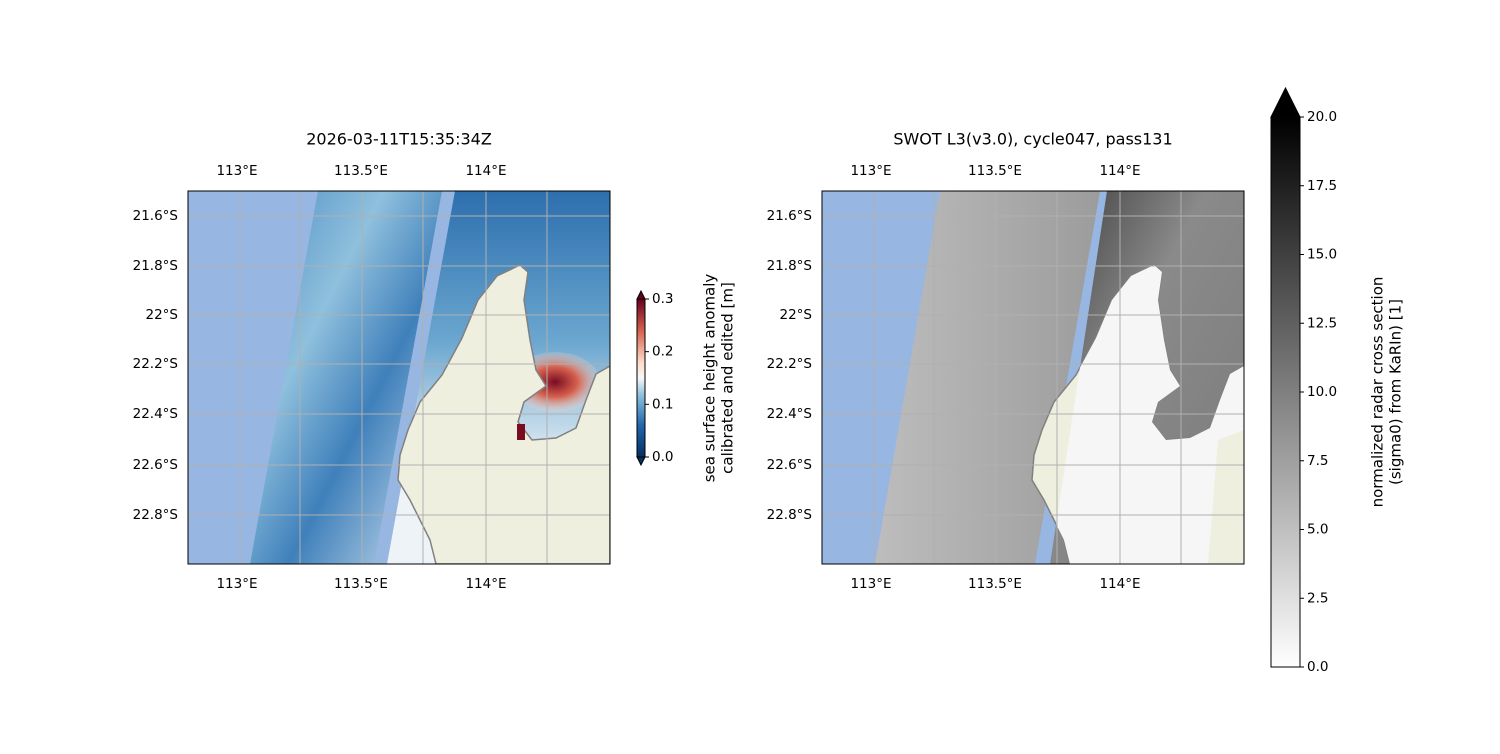 This screenshot has height=754, width=1500. What do you see at coordinates (1322, 117) in the screenshot?
I see `colorbar-tick-label: 20.0` at bounding box center [1322, 117].